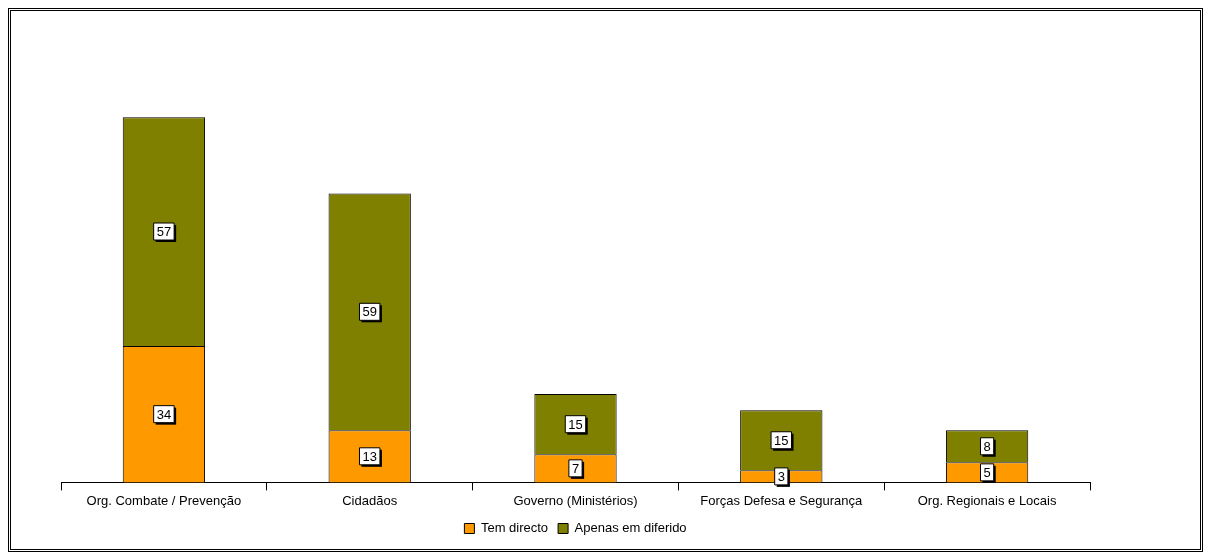 The width and height of the screenshot is (1211, 560). Describe the element at coordinates (630, 528) in the screenshot. I see `legend-label: Apenas em diferido` at that location.